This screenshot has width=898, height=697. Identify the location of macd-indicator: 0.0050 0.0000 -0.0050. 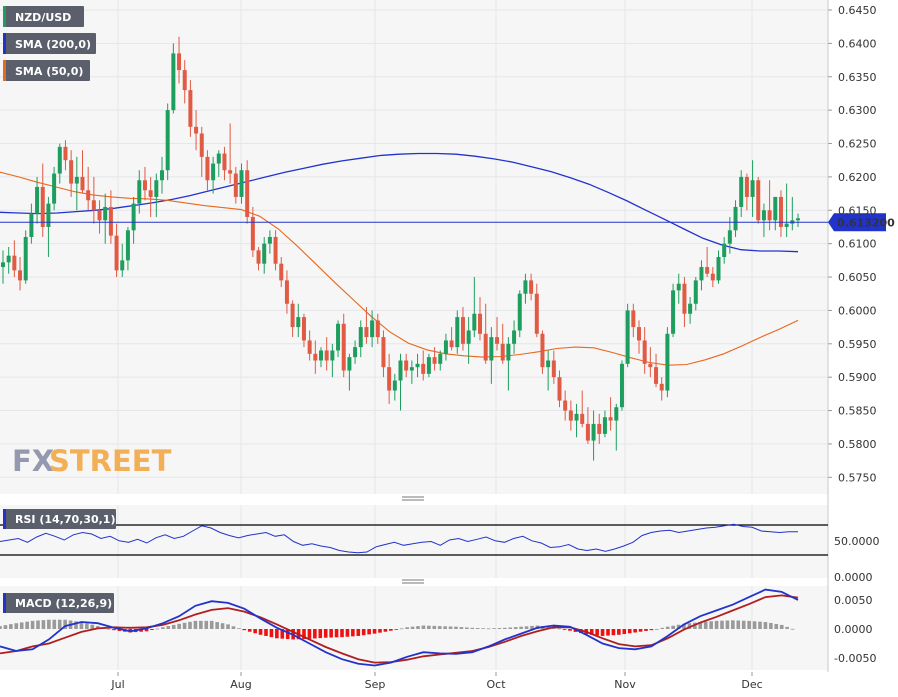
(438, 627).